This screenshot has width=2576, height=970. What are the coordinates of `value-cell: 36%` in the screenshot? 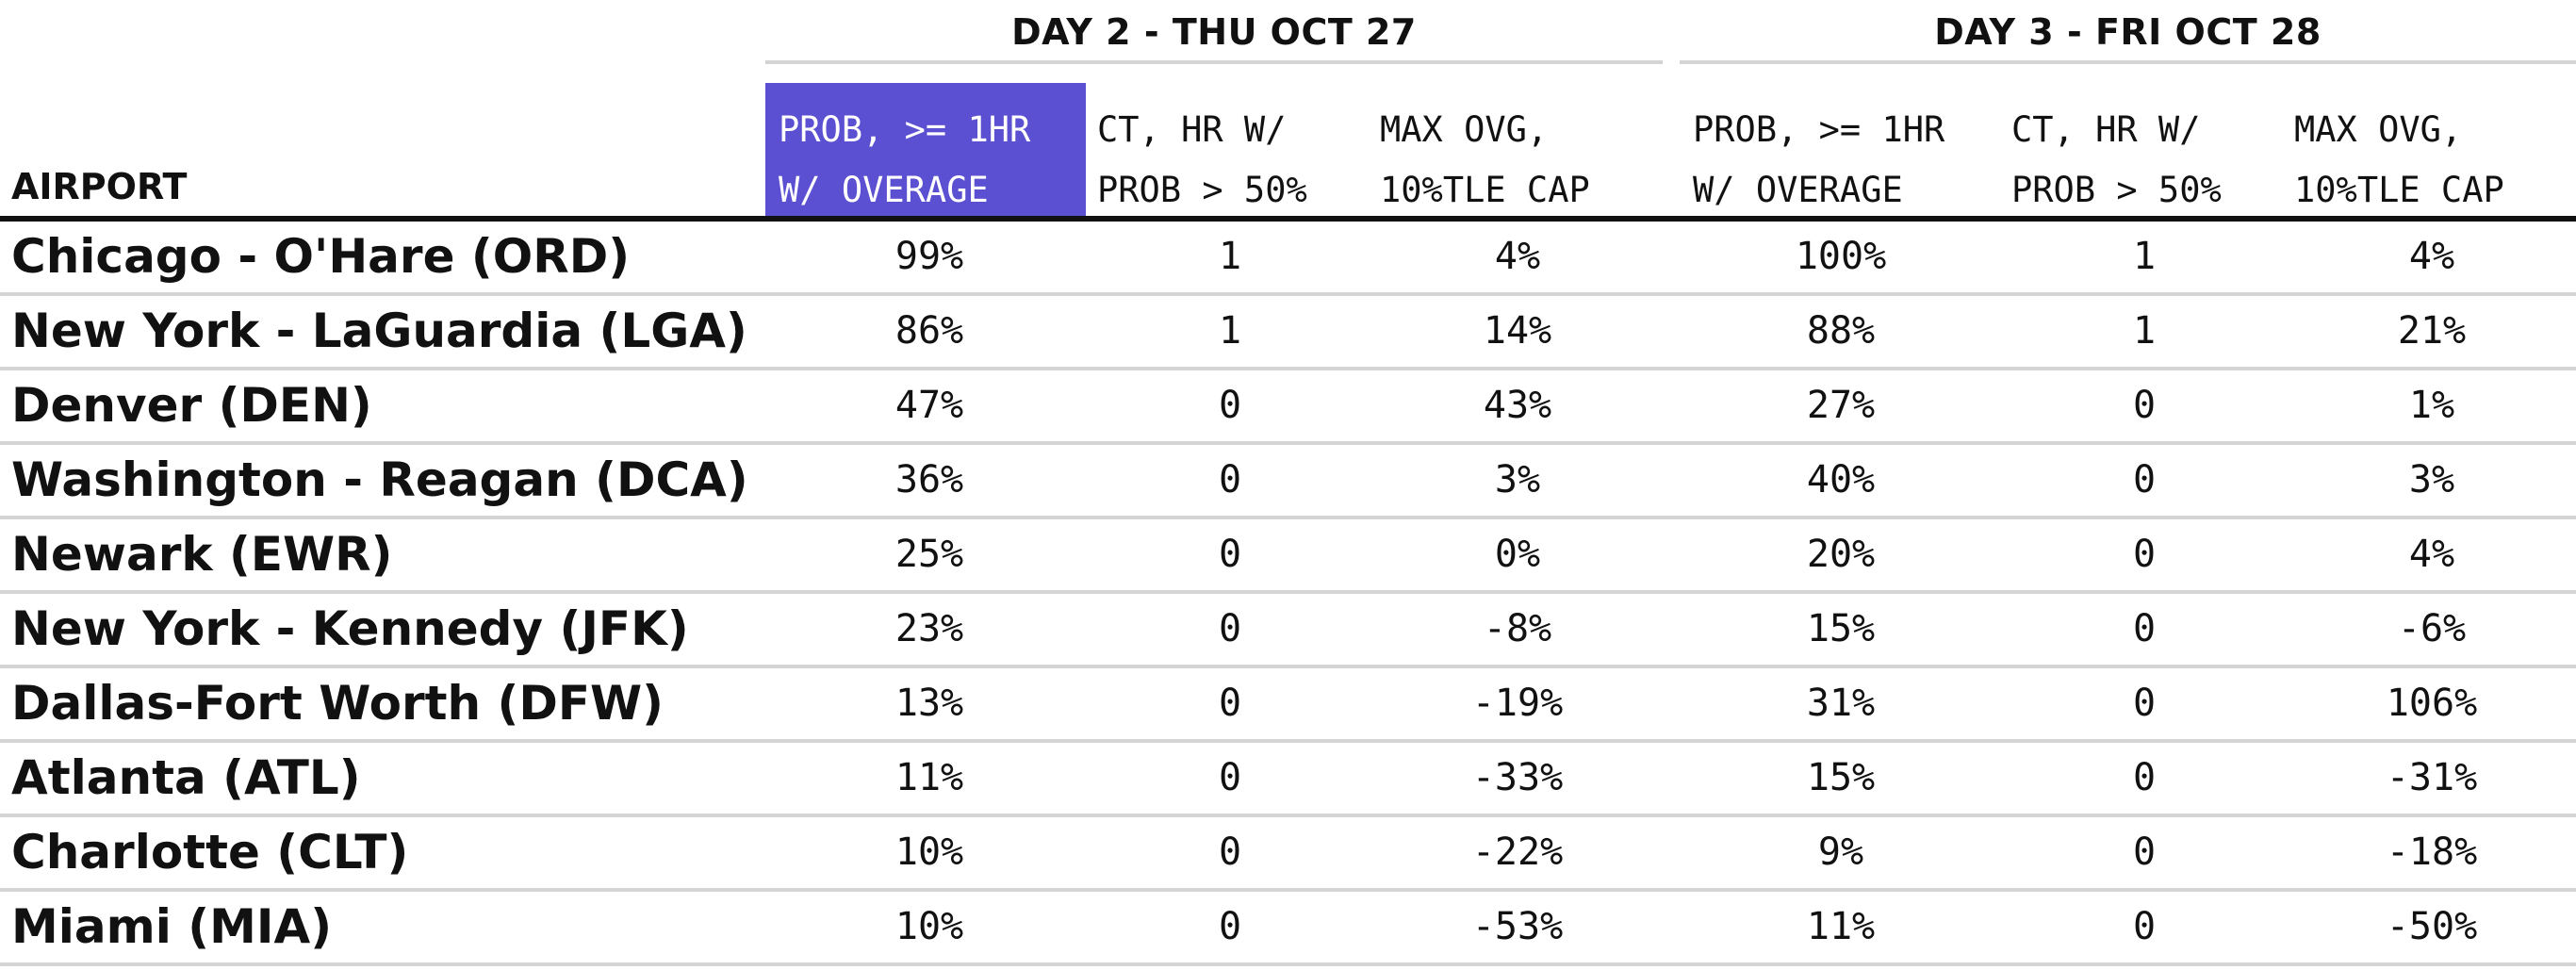 It's located at (929, 479).